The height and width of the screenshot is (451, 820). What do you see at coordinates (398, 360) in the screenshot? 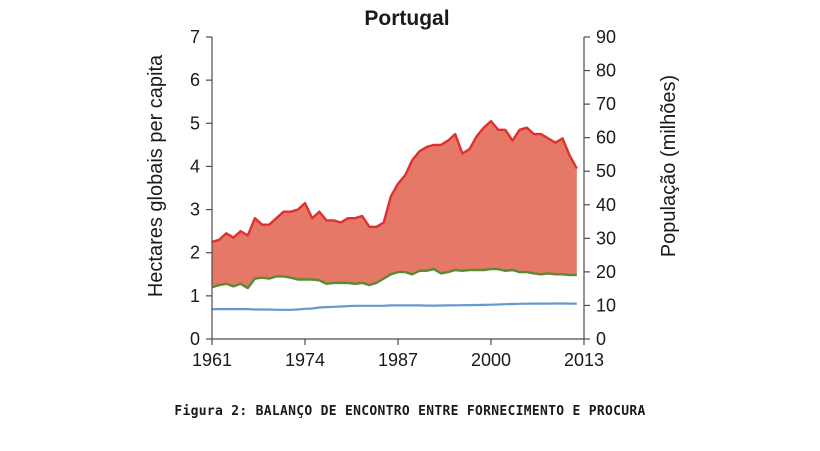
I see `x-tick-label: 1987` at bounding box center [398, 360].